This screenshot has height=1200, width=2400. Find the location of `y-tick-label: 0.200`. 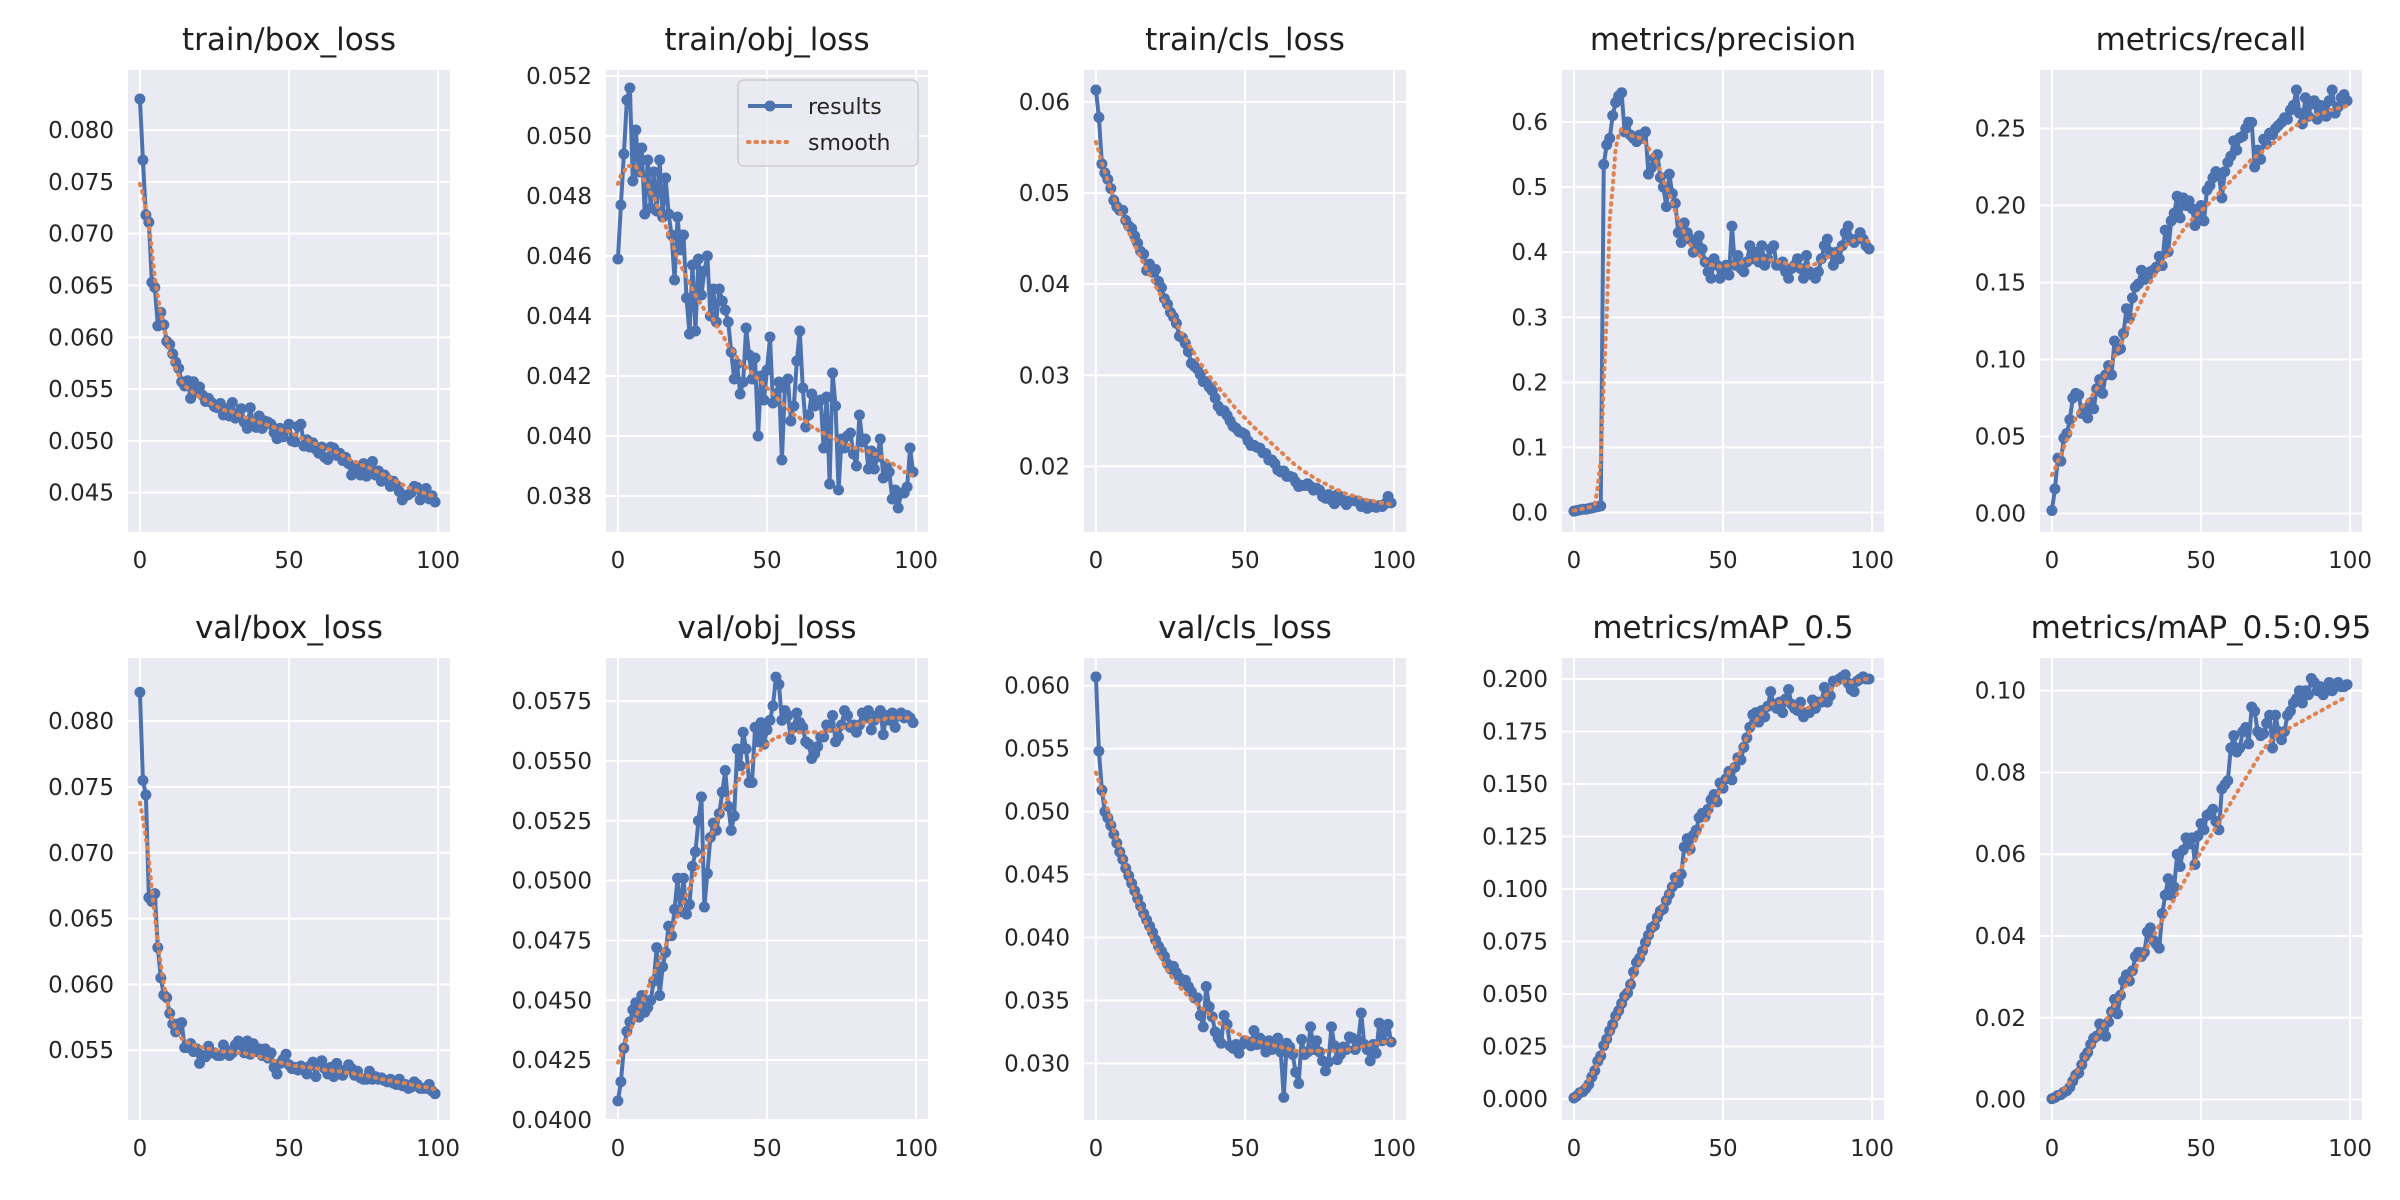

y-tick-label: 0.200 is located at coordinates (1515, 680).